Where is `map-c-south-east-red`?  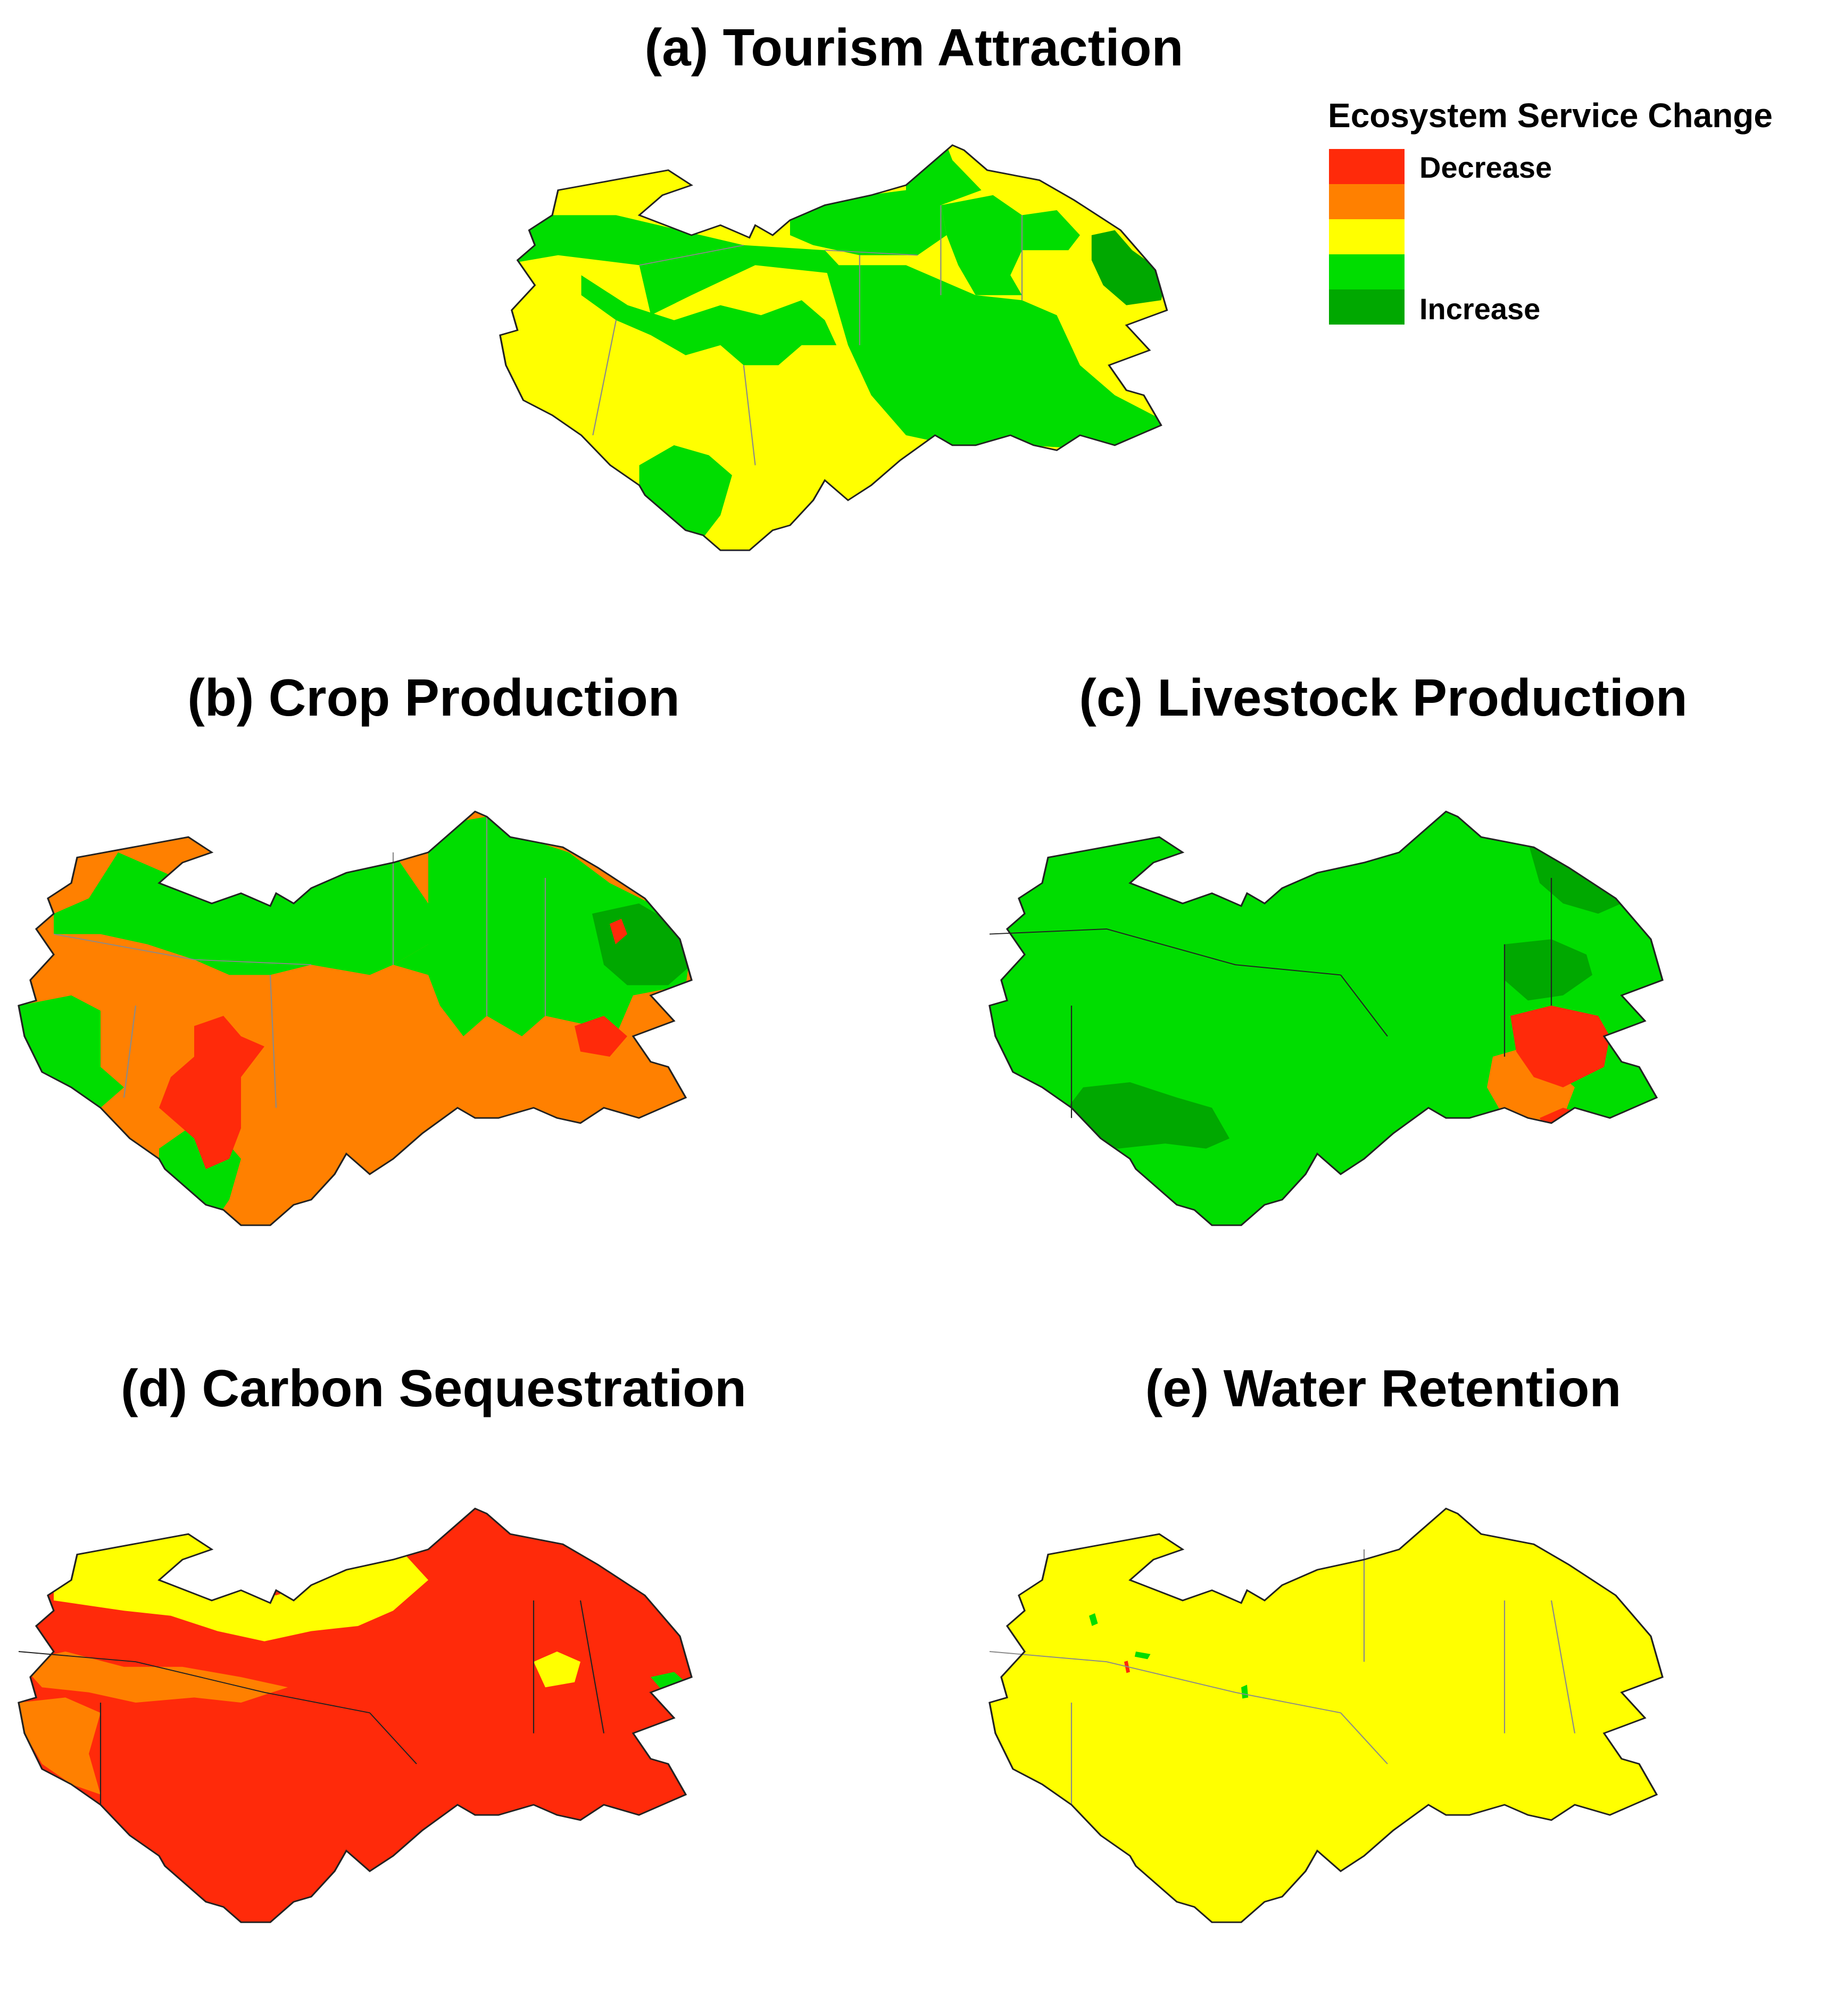
map-c-south-east-red is located at coordinates (1560, 1047).